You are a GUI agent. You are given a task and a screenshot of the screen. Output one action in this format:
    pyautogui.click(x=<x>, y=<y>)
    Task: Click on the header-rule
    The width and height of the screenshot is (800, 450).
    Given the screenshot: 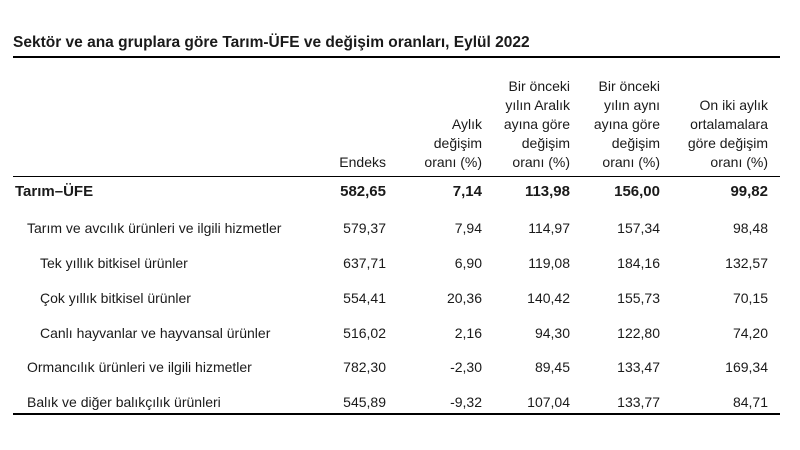 What is the action you would take?
    pyautogui.click(x=396, y=176)
    